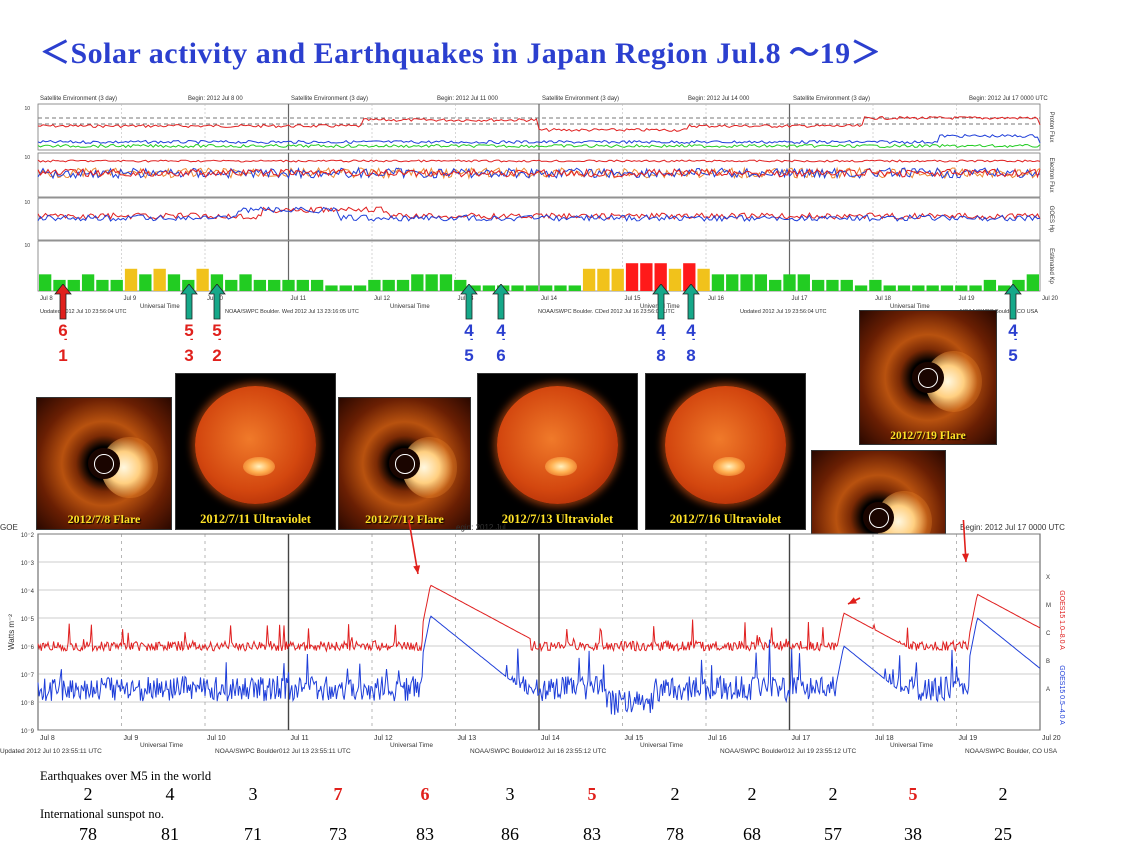  Describe the element at coordinates (729, 466) in the screenshot. I see `active-region-icon` at that location.